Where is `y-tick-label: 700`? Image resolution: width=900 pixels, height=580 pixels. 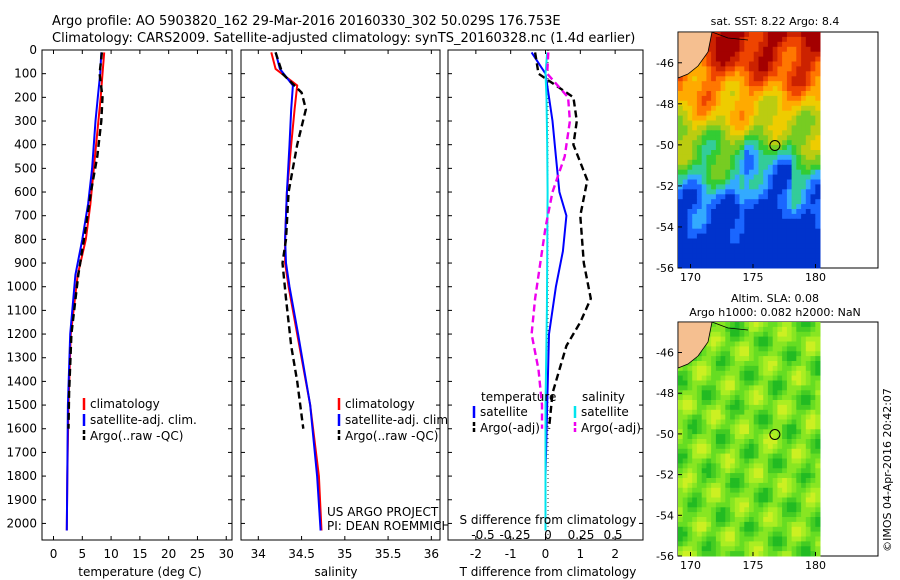 y-tick-label: 700 is located at coordinates (25, 216).